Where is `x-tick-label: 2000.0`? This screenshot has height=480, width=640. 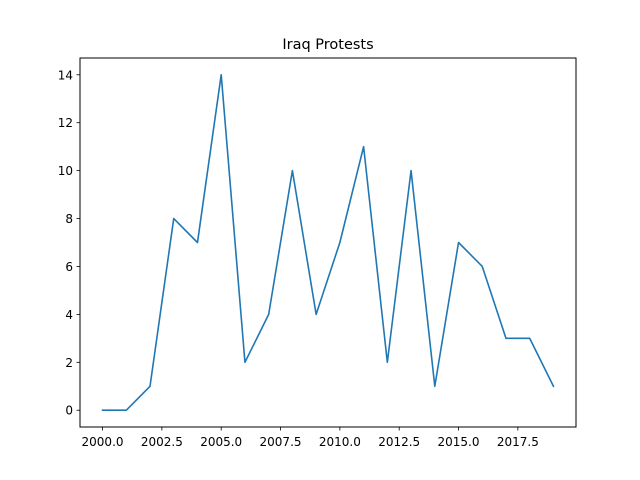
x-tick-label: 2000.0 is located at coordinates (103, 442).